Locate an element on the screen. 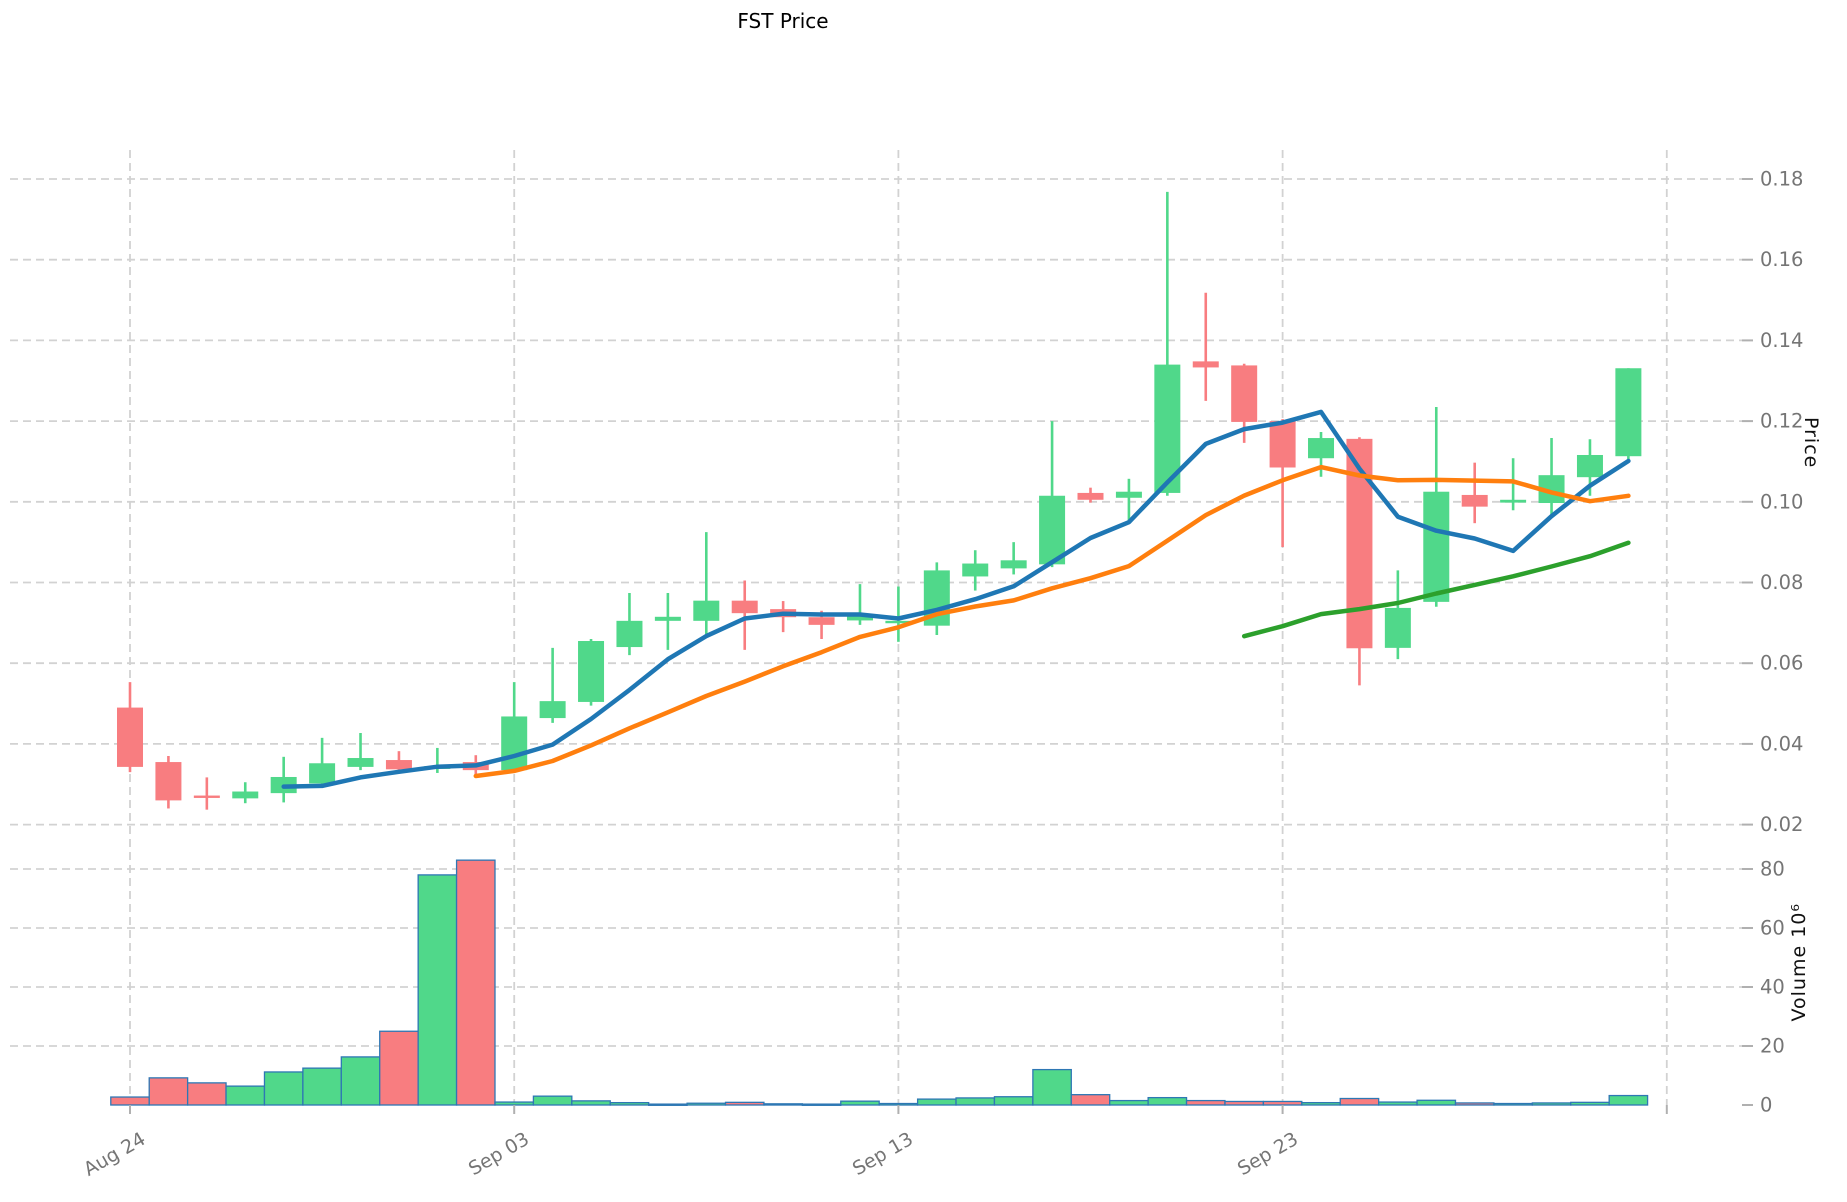 The width and height of the screenshot is (1847, 1202). price-tick-label: 0.14 is located at coordinates (1781, 340).